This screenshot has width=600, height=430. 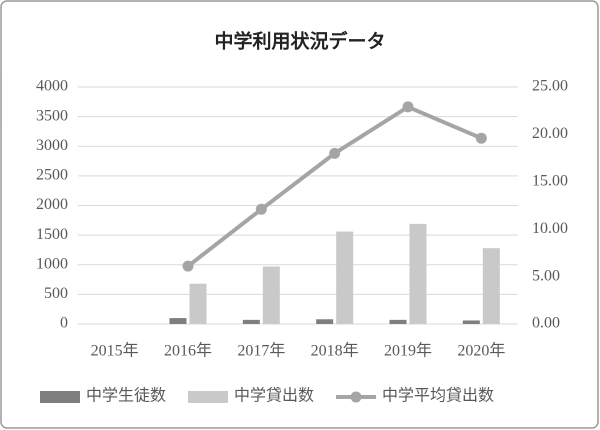 What do you see at coordinates (52, 263) in the screenshot?
I see `y-tick-label: 1000` at bounding box center [52, 263].